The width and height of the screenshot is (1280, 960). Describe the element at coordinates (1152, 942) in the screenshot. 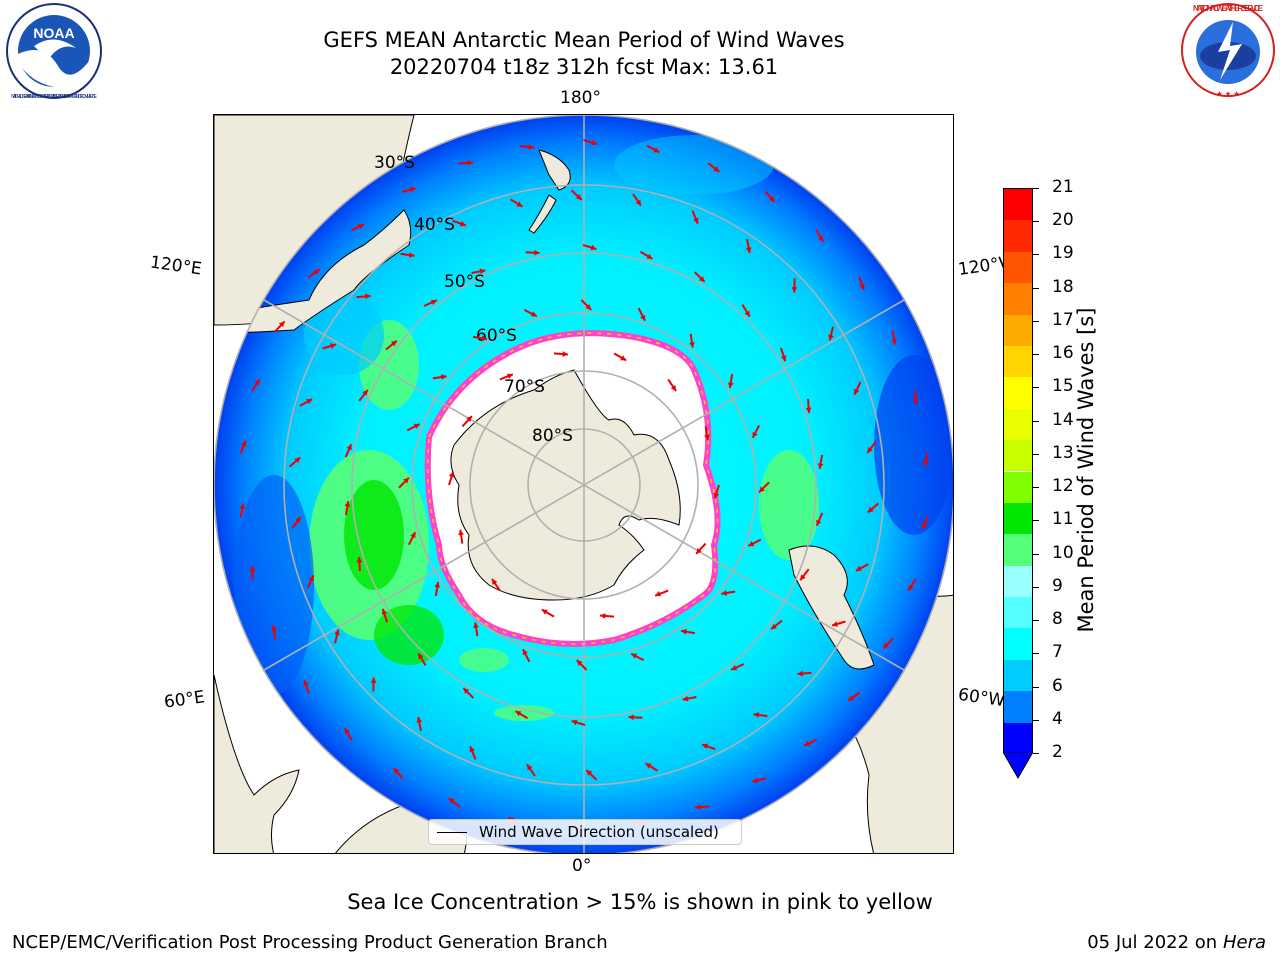

I see `footer-date-text: 05 Jul 2022 on` at that location.